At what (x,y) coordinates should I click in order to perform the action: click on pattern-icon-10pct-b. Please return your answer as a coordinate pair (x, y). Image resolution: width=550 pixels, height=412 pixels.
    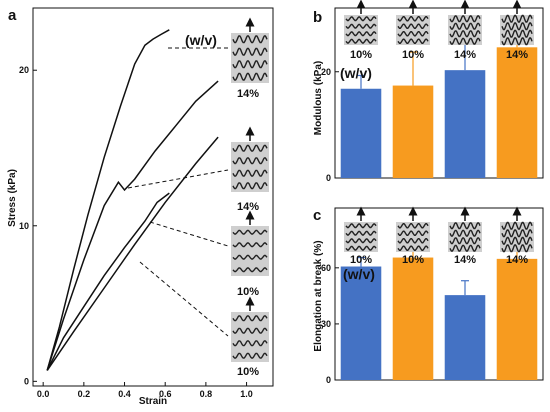
    Looking at the image, I should click on (250, 329).